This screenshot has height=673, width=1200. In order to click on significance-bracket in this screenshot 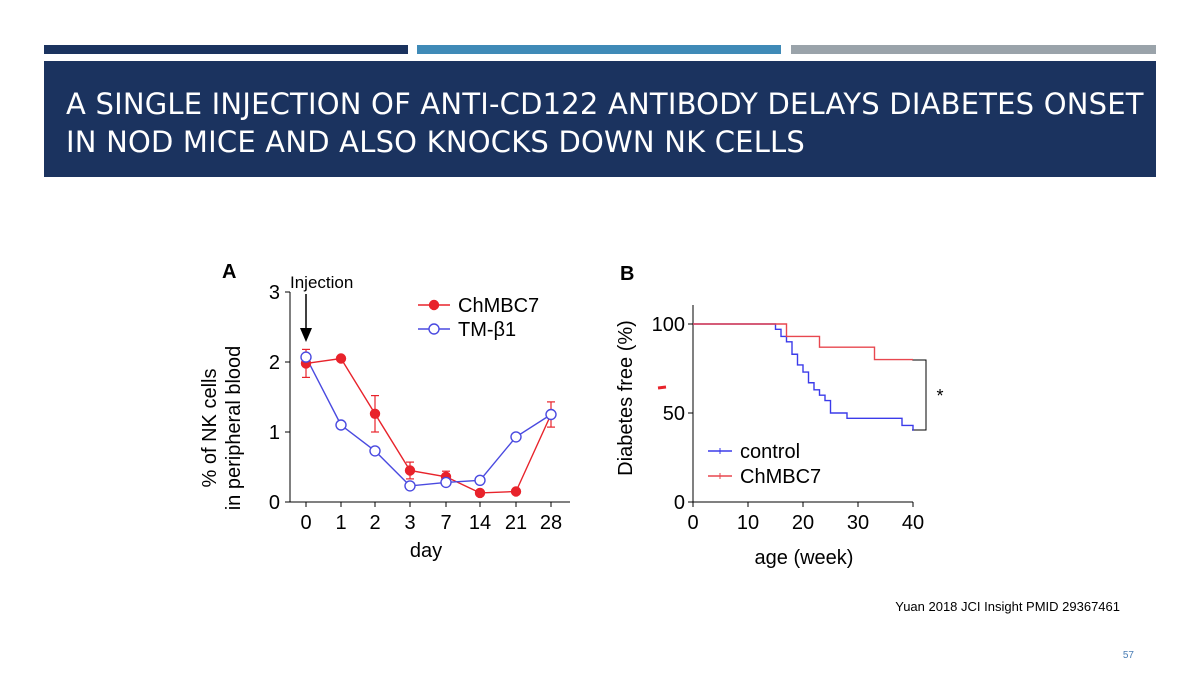, I will do `click(919, 395)`.